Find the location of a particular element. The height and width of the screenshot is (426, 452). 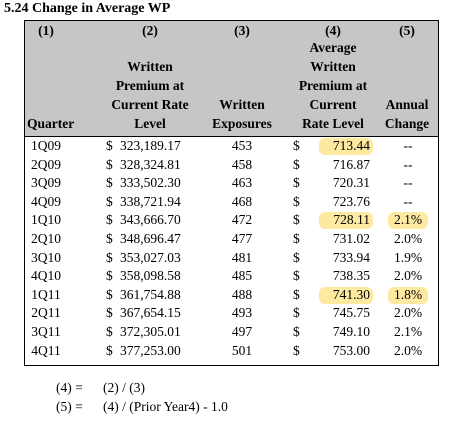

average-premium: 738.35 is located at coordinates (351, 276).